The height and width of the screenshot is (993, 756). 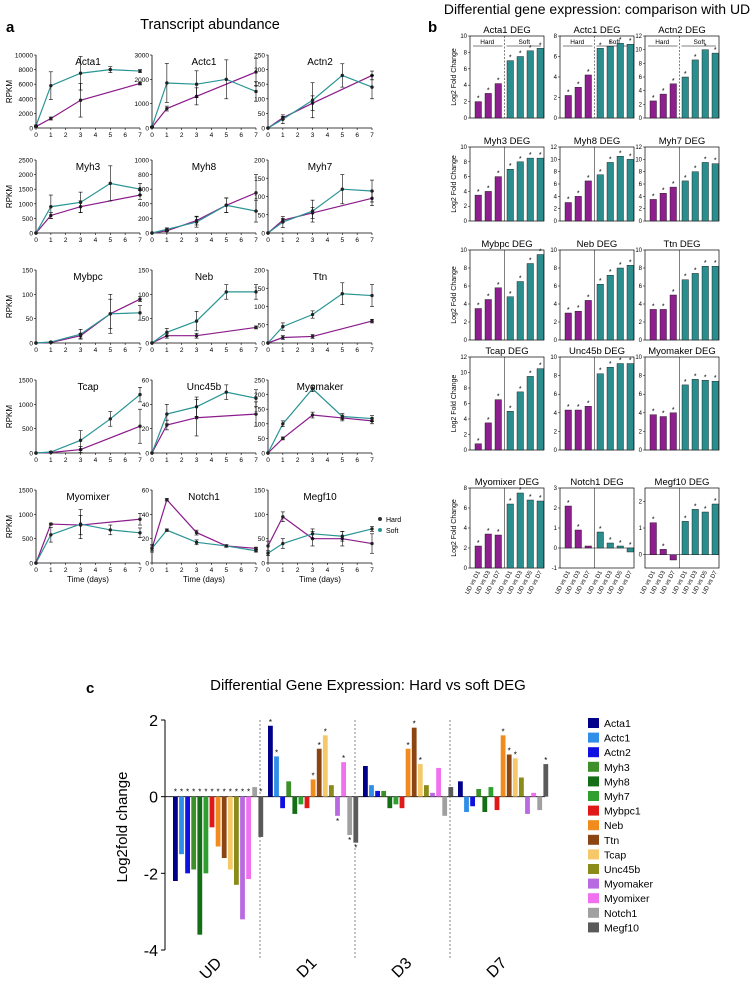 What do you see at coordinates (140, 460) in the screenshot?
I see `x-tick-label: 7` at bounding box center [140, 460].